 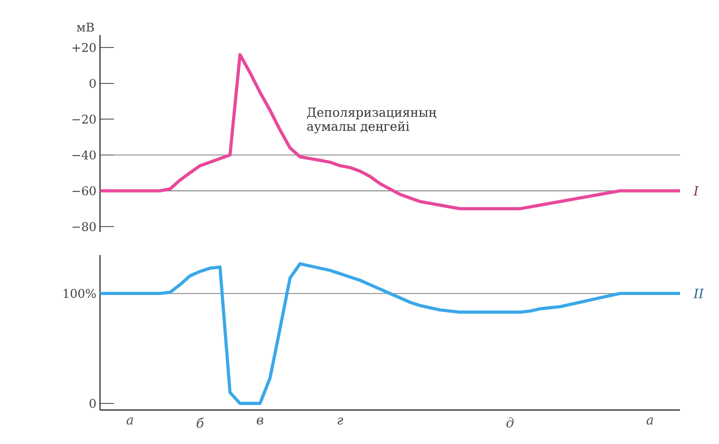 What do you see at coordinates (84, 191) in the screenshot?
I see `y-tick-label: −60` at bounding box center [84, 191].